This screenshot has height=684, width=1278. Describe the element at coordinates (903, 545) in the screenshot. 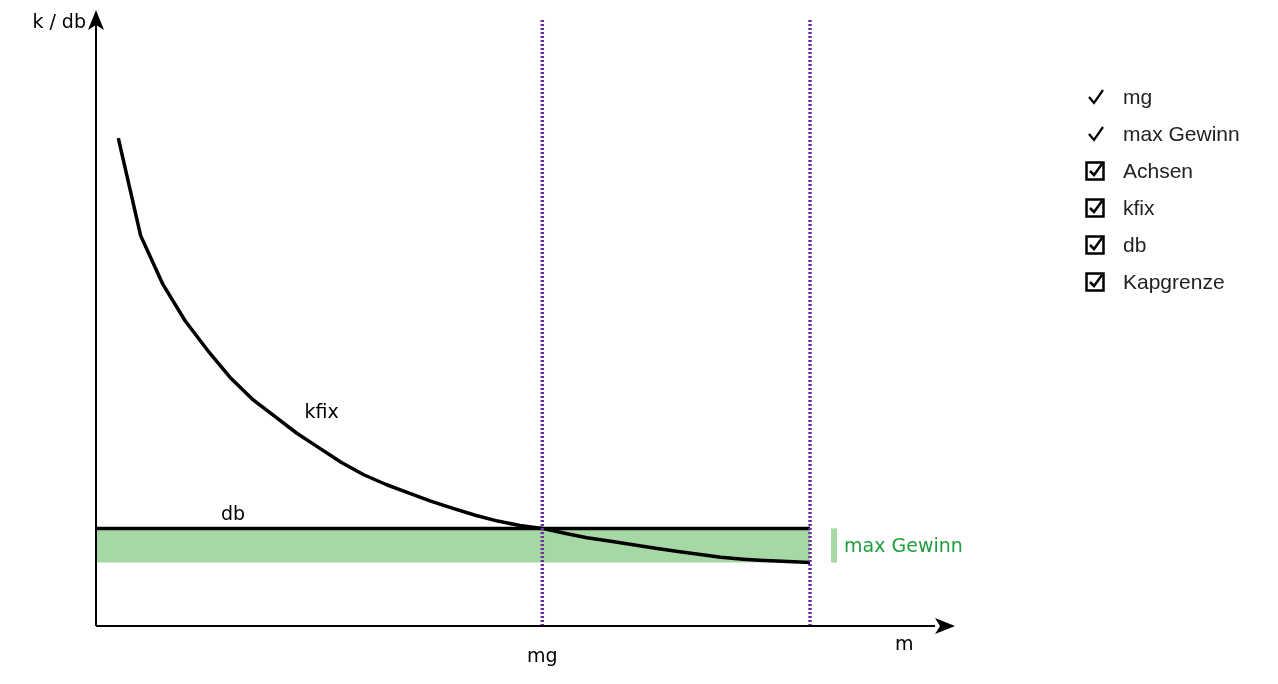

I see `band-label: max Gewinn` at that location.